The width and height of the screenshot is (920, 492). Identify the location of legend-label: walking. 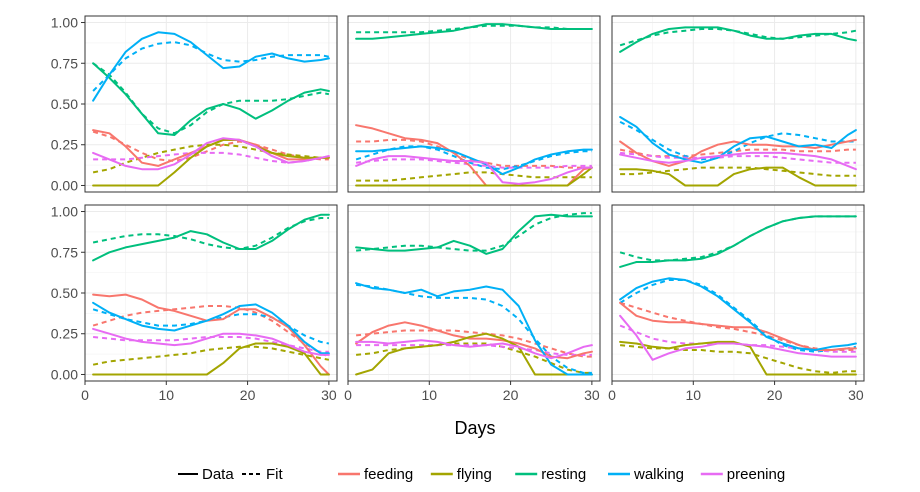
(658, 474).